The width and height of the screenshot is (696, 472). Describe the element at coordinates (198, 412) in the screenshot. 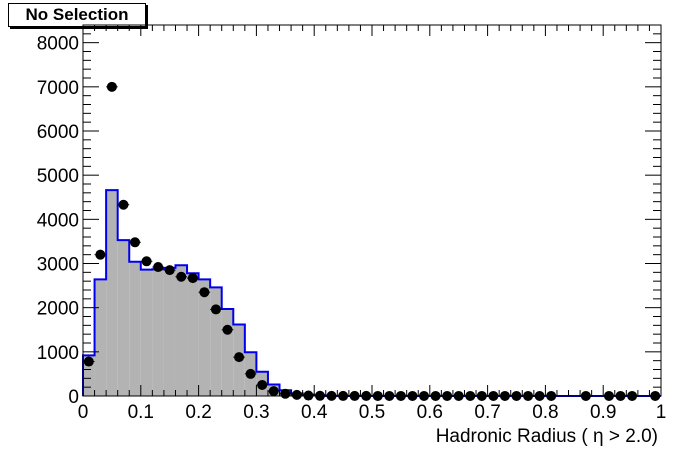

I see `x-tick-label: 0.2` at that location.